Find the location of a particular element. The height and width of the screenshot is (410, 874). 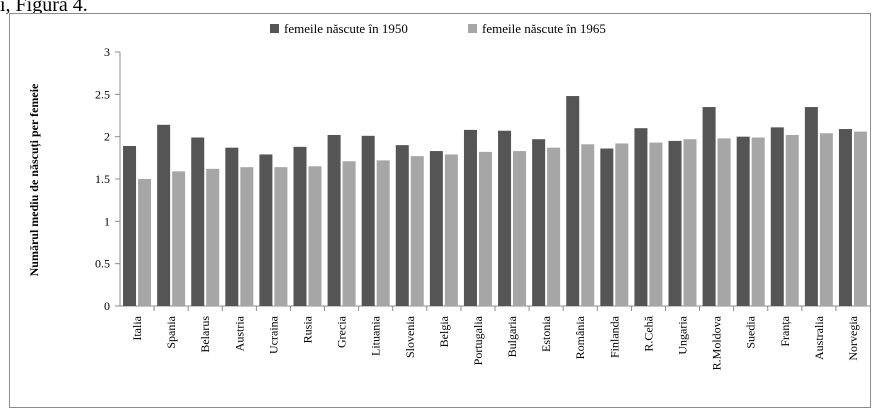

y-tick-label: 2.5 is located at coordinates (102, 94).